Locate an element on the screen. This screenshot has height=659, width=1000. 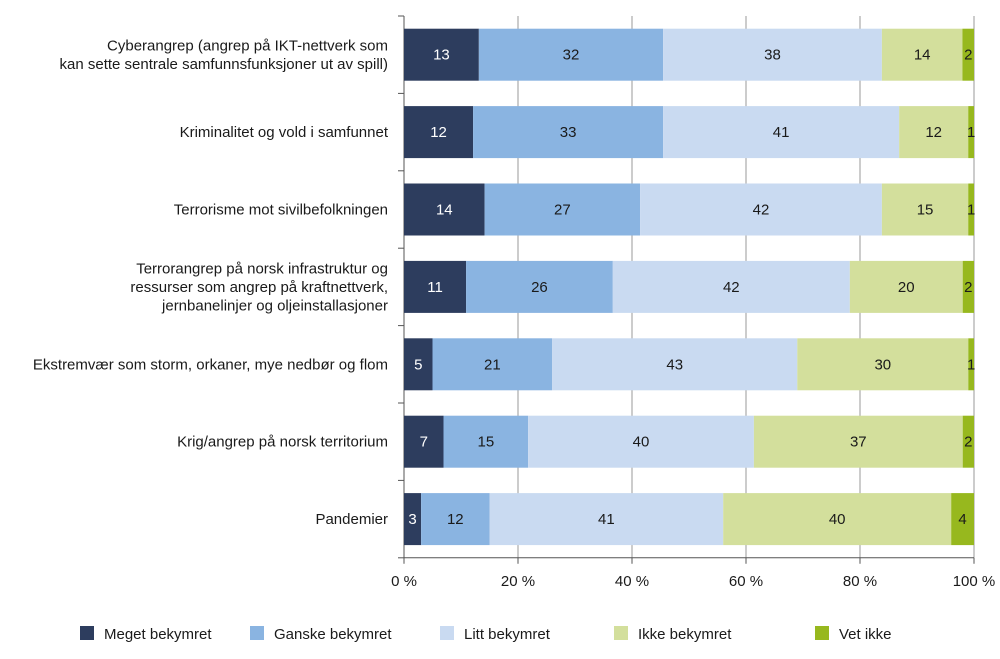
data-label: 43 is located at coordinates (674, 364).